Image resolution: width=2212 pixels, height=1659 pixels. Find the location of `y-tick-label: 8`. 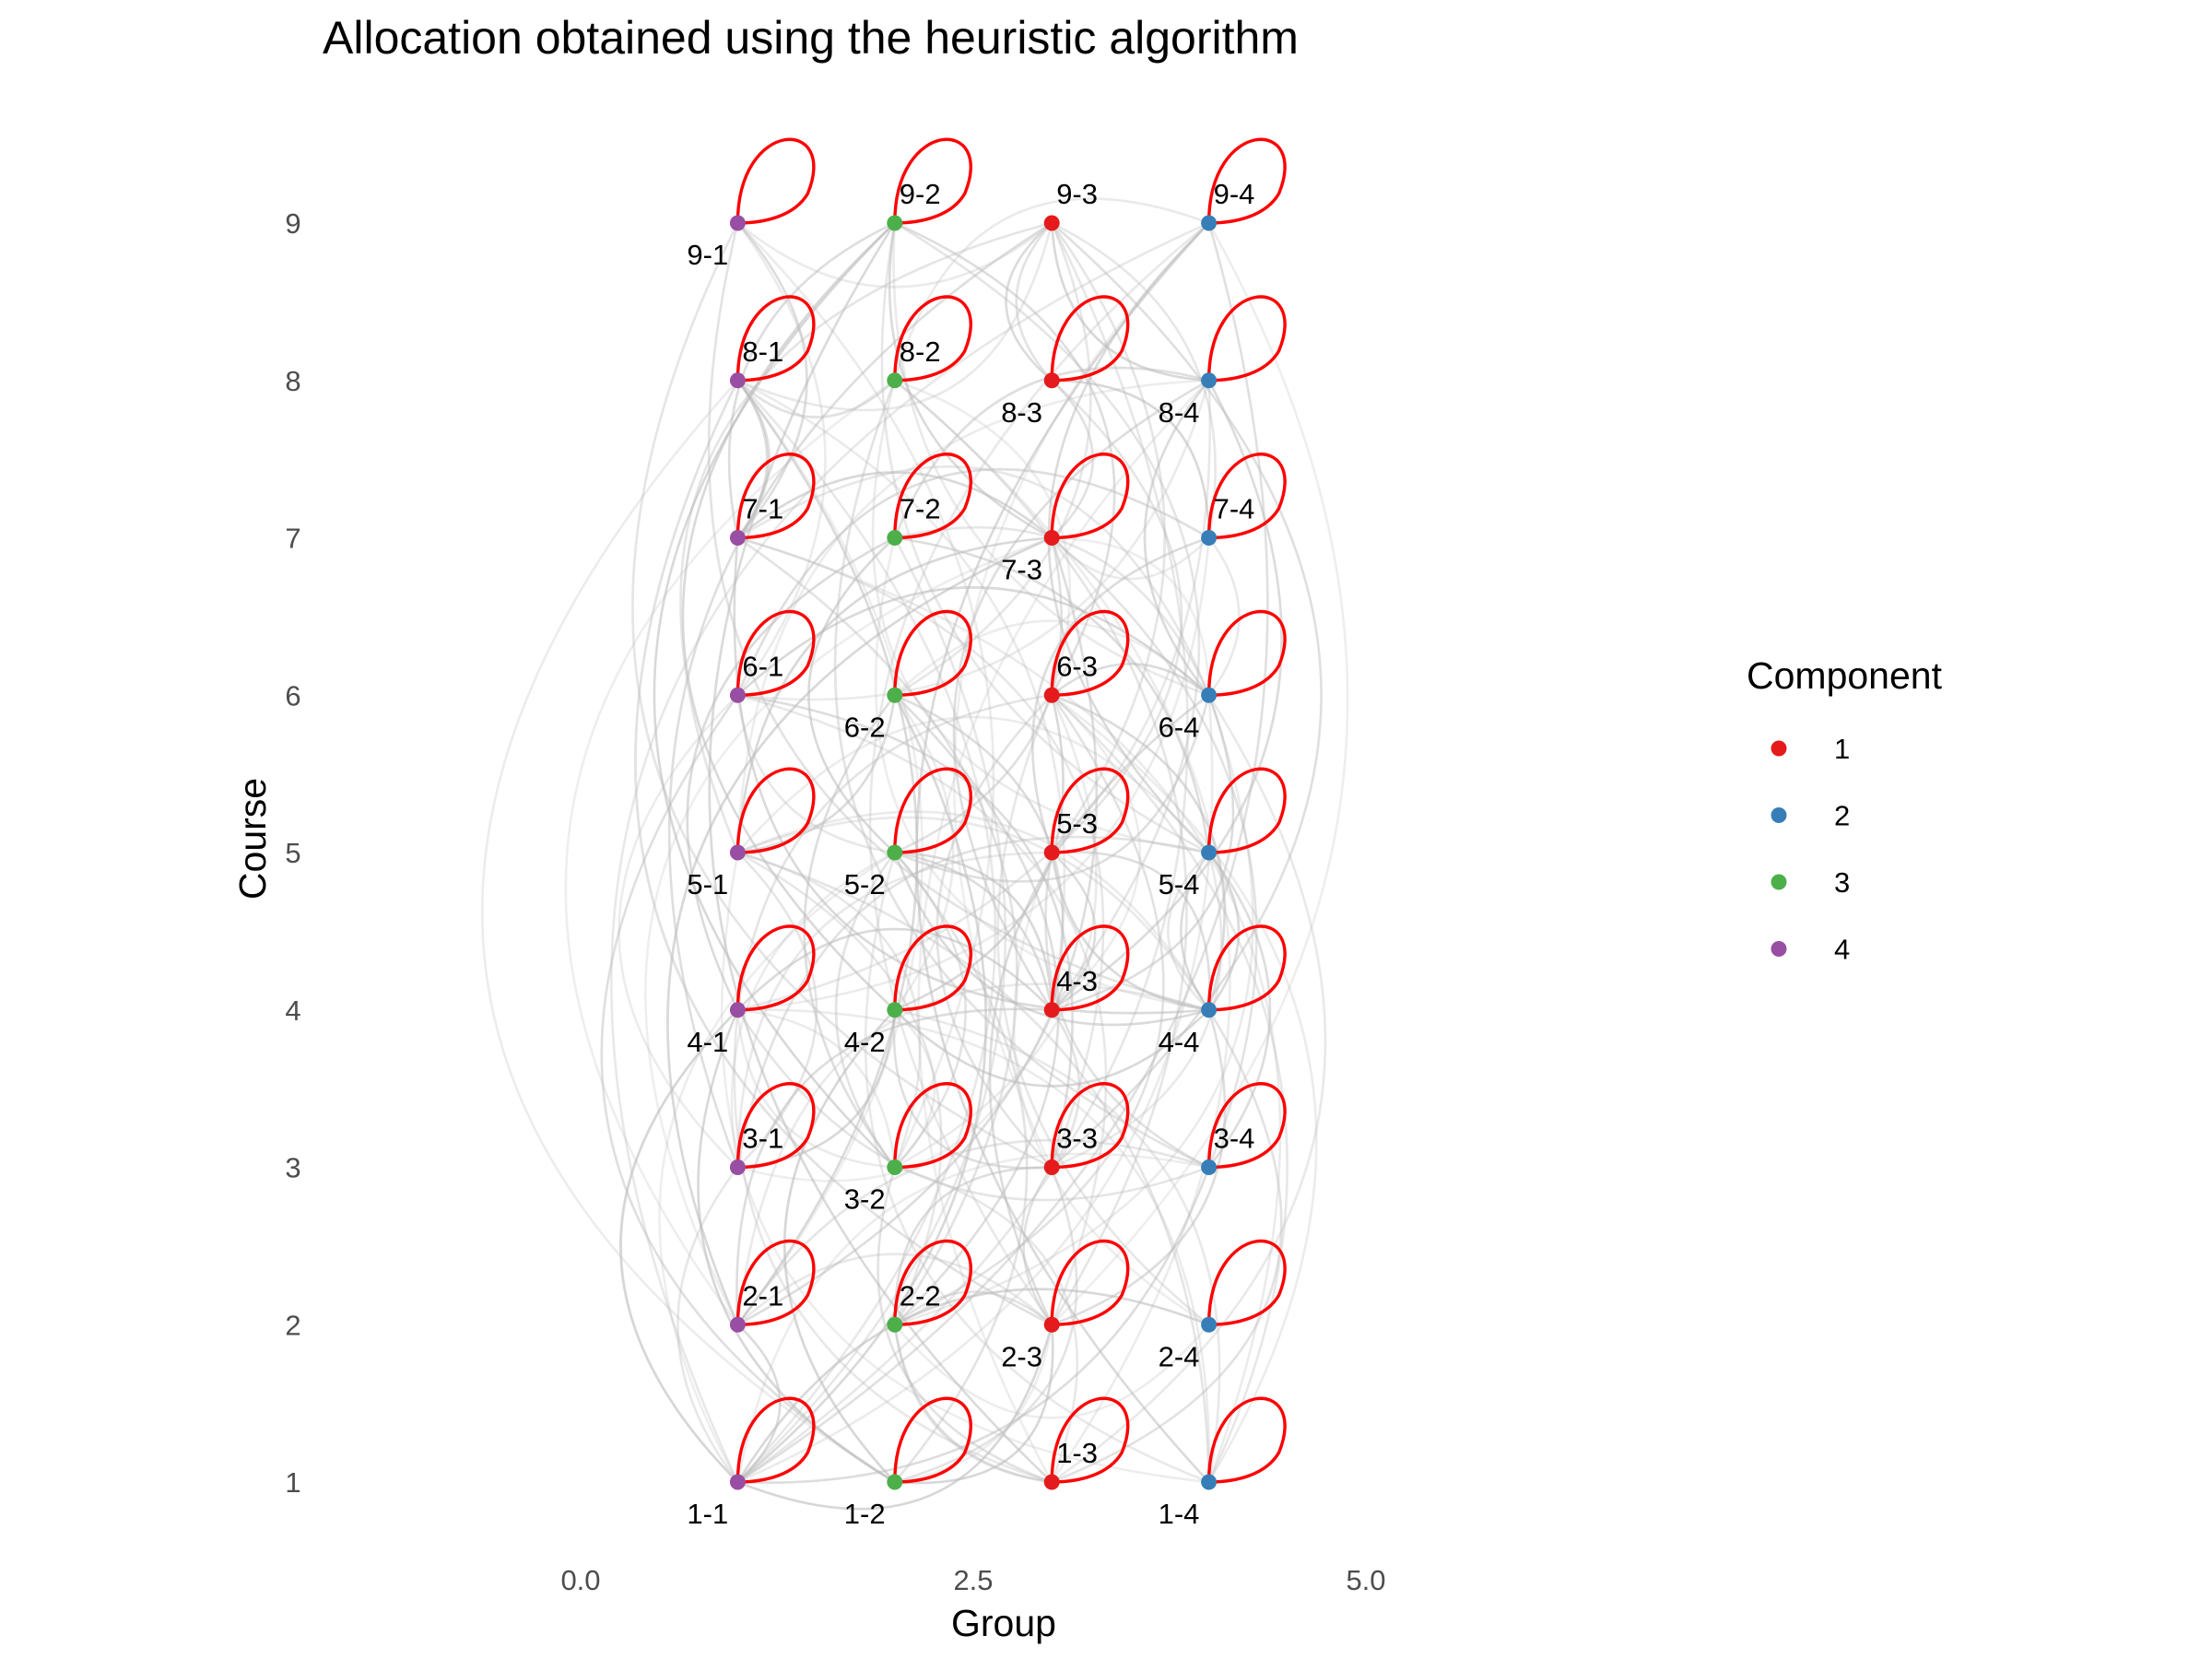

y-tick-label: 8 is located at coordinates (292, 381).